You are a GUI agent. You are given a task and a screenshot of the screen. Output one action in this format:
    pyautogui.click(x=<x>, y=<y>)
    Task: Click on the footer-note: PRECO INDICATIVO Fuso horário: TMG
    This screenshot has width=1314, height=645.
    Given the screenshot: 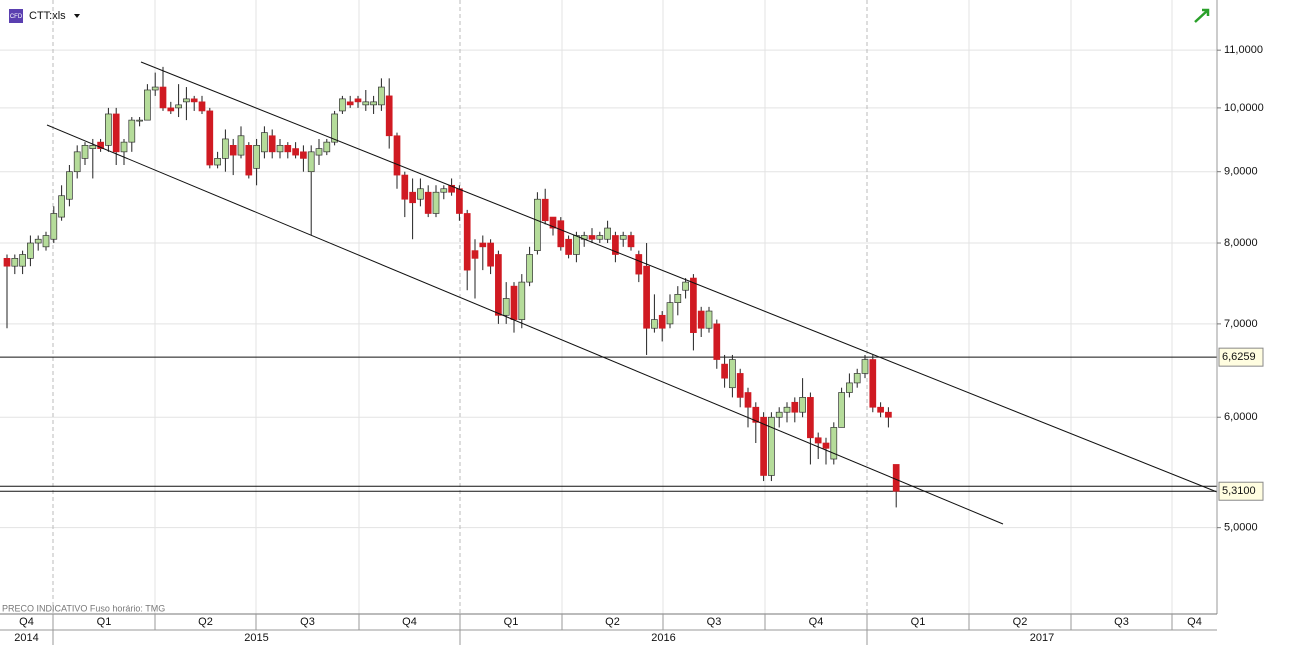 What is the action you would take?
    pyautogui.click(x=83, y=608)
    